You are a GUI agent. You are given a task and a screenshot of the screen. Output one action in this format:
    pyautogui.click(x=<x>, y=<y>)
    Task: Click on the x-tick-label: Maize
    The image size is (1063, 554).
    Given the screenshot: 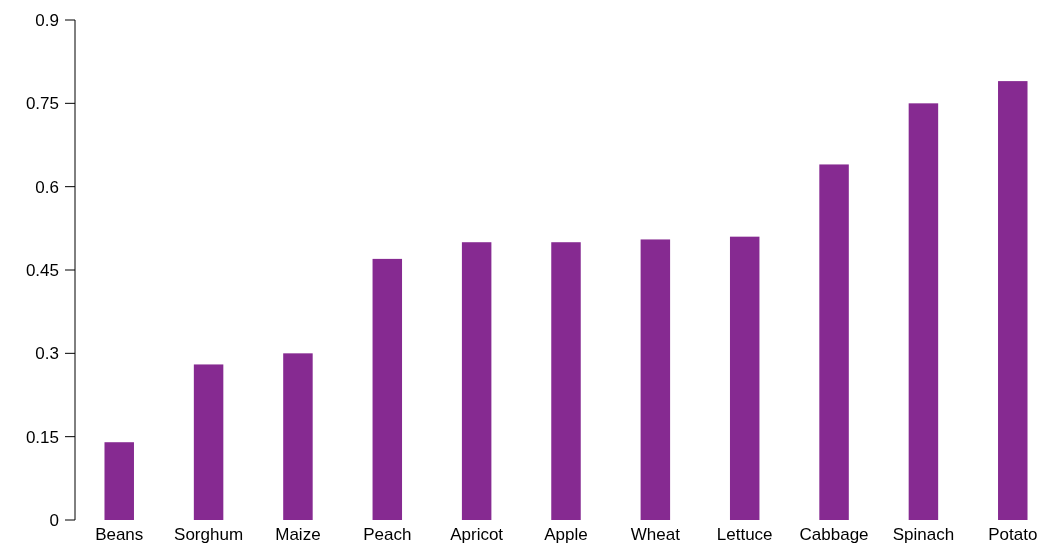 What is the action you would take?
    pyautogui.click(x=298, y=534)
    